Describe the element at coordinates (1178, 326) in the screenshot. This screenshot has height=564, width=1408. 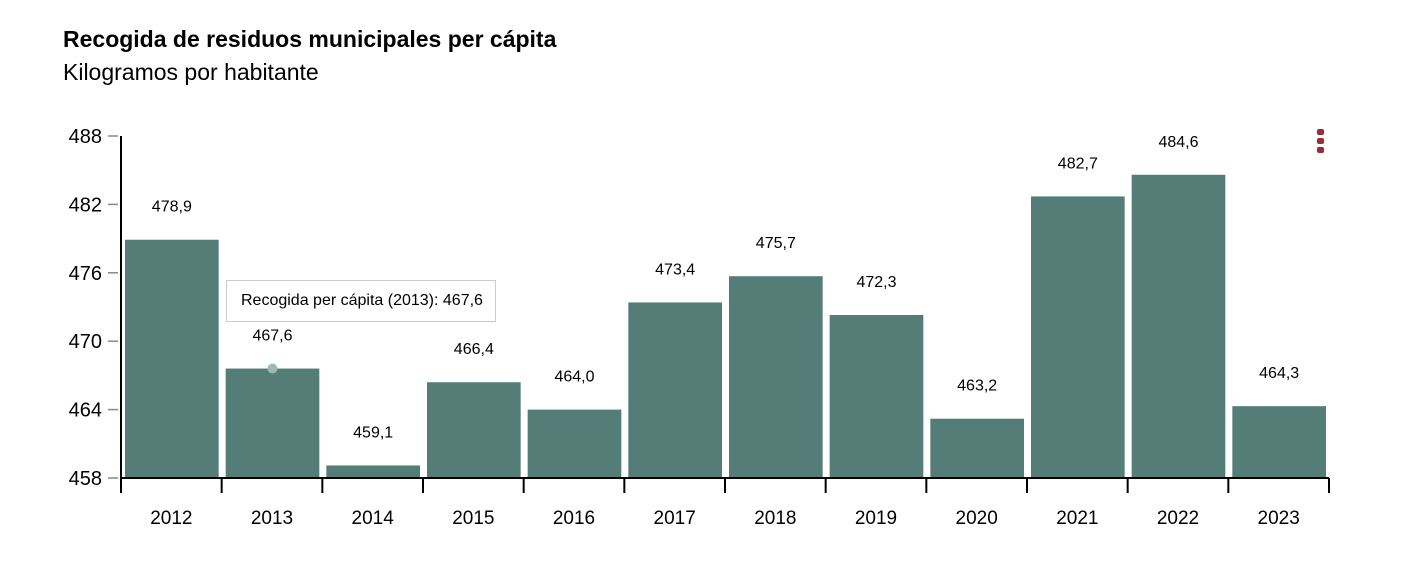
I see `bar-2022` at that location.